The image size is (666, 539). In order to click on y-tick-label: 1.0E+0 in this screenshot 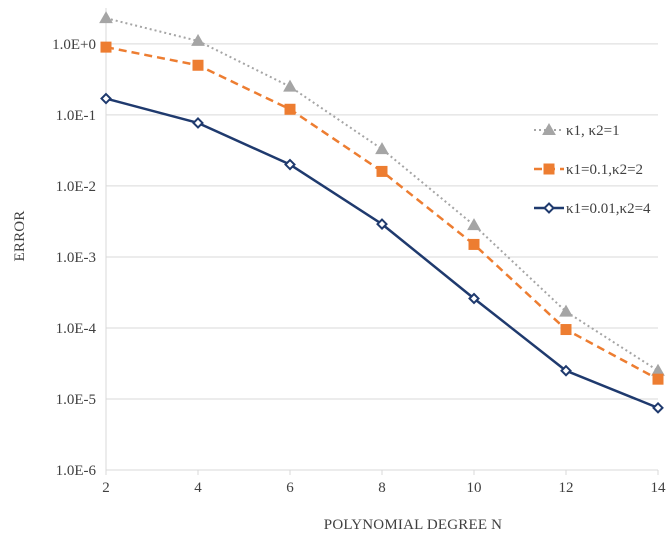, I will do `click(74, 45)`.